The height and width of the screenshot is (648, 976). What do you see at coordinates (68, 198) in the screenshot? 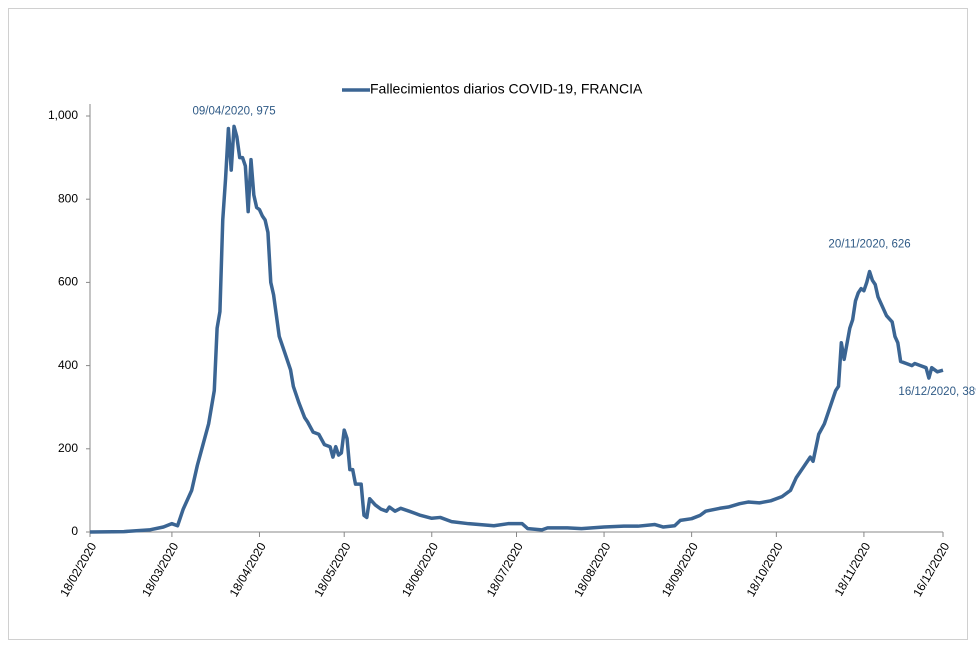
I see `y-tick-label: 800` at bounding box center [68, 198].